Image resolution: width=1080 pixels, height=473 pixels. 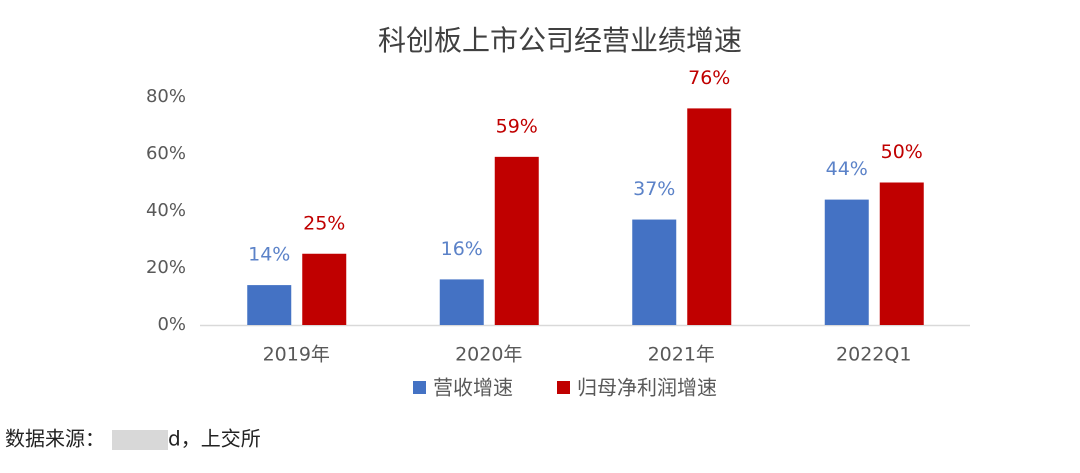 I want to click on x-tick-label: 2021年, so click(x=681, y=355).